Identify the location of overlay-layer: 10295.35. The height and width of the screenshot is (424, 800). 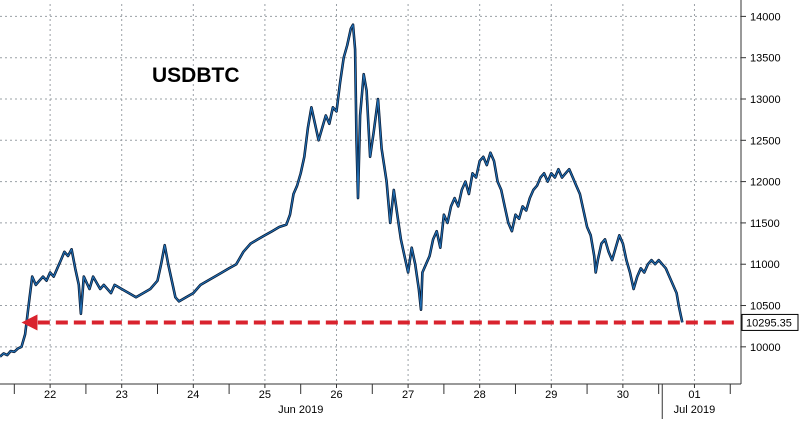
(410, 322).